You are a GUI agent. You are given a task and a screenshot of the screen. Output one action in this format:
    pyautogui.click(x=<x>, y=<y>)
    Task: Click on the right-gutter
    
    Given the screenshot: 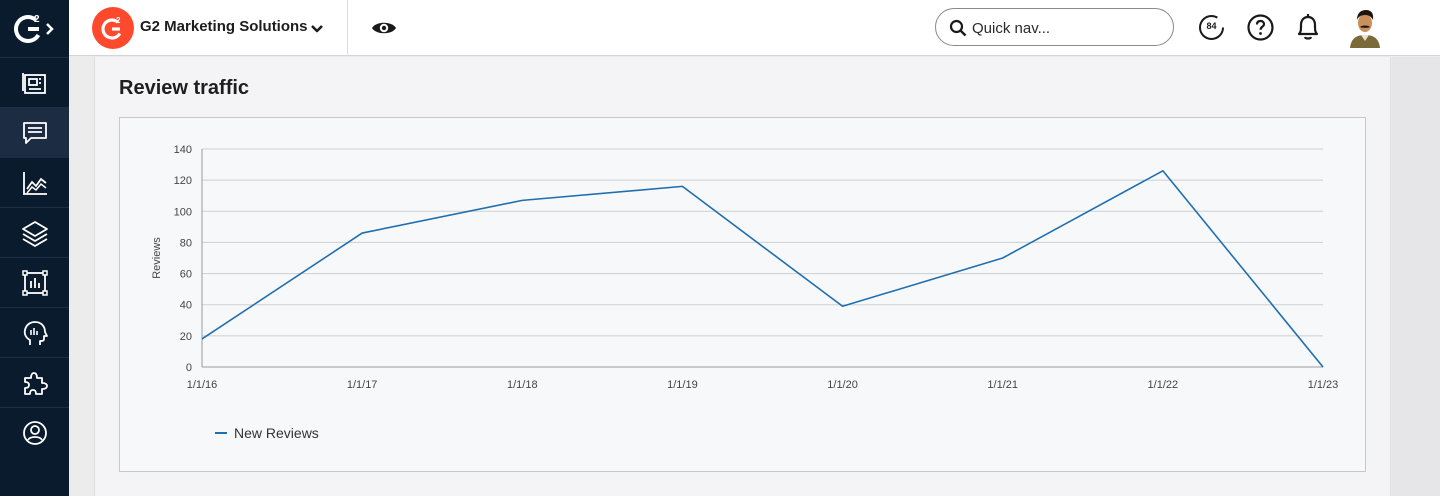 What is the action you would take?
    pyautogui.click(x=1416, y=276)
    